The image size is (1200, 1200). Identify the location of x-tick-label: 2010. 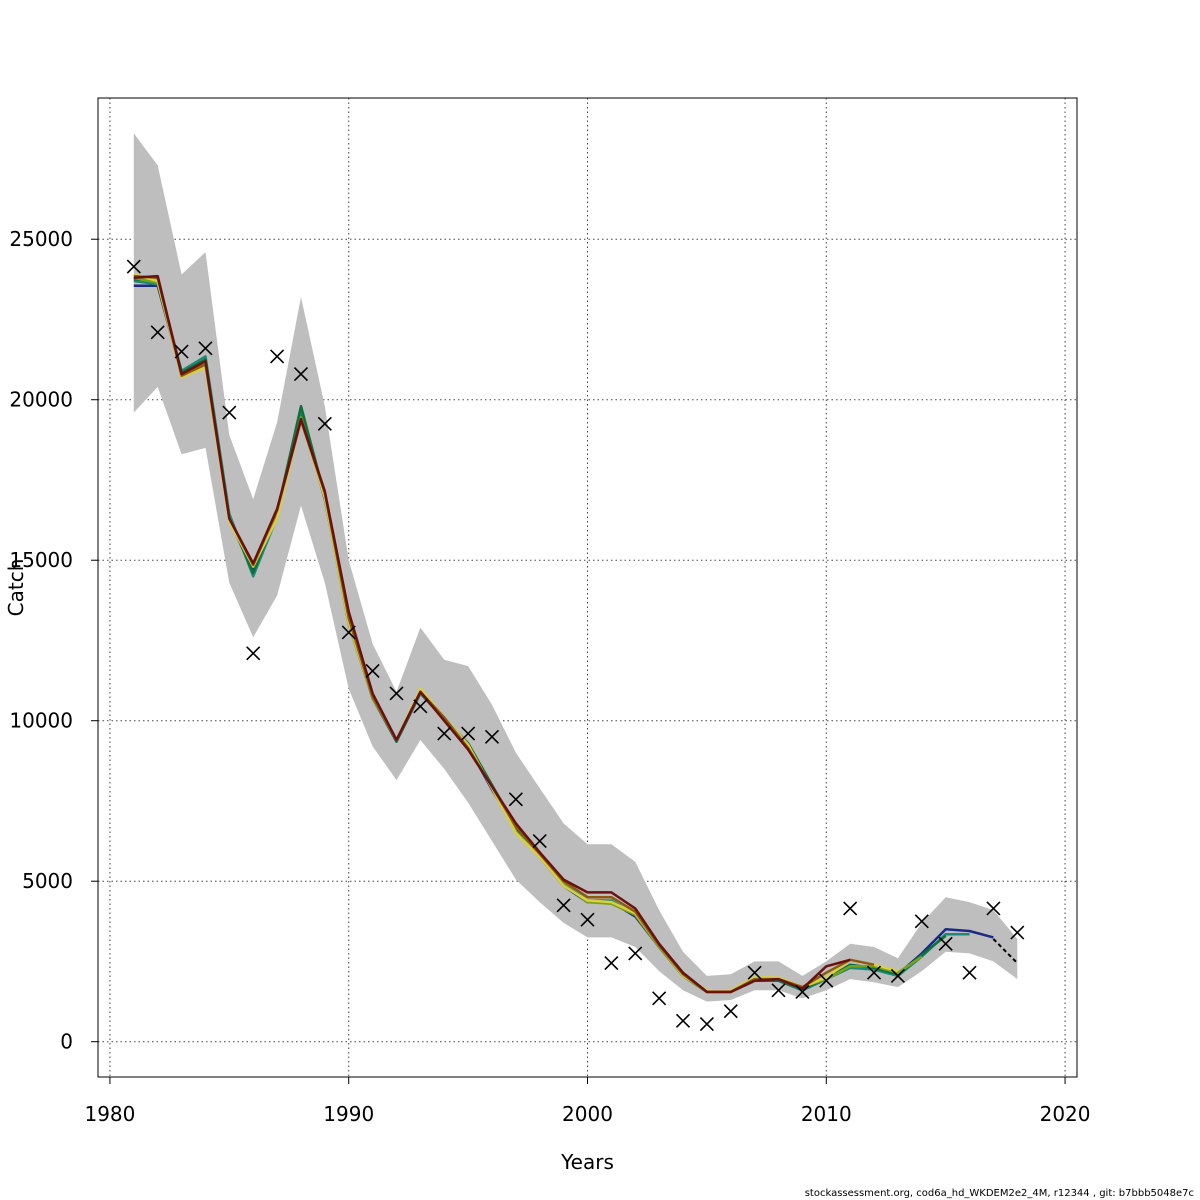
(826, 1114).